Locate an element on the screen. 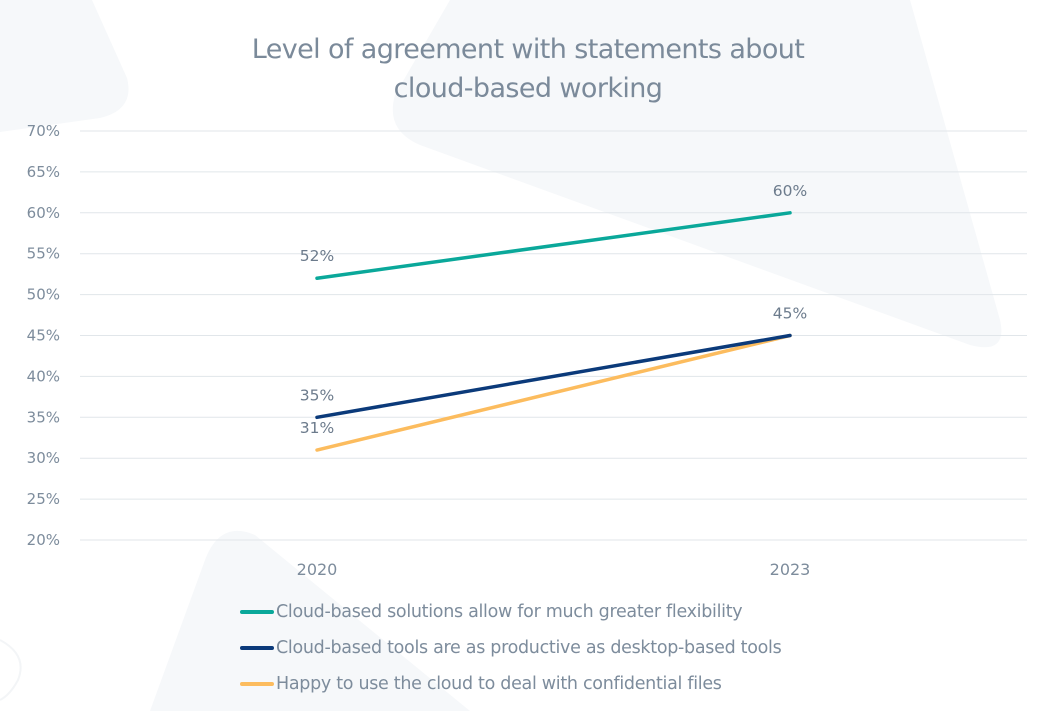  x-tick-label: 2020 is located at coordinates (317, 569).